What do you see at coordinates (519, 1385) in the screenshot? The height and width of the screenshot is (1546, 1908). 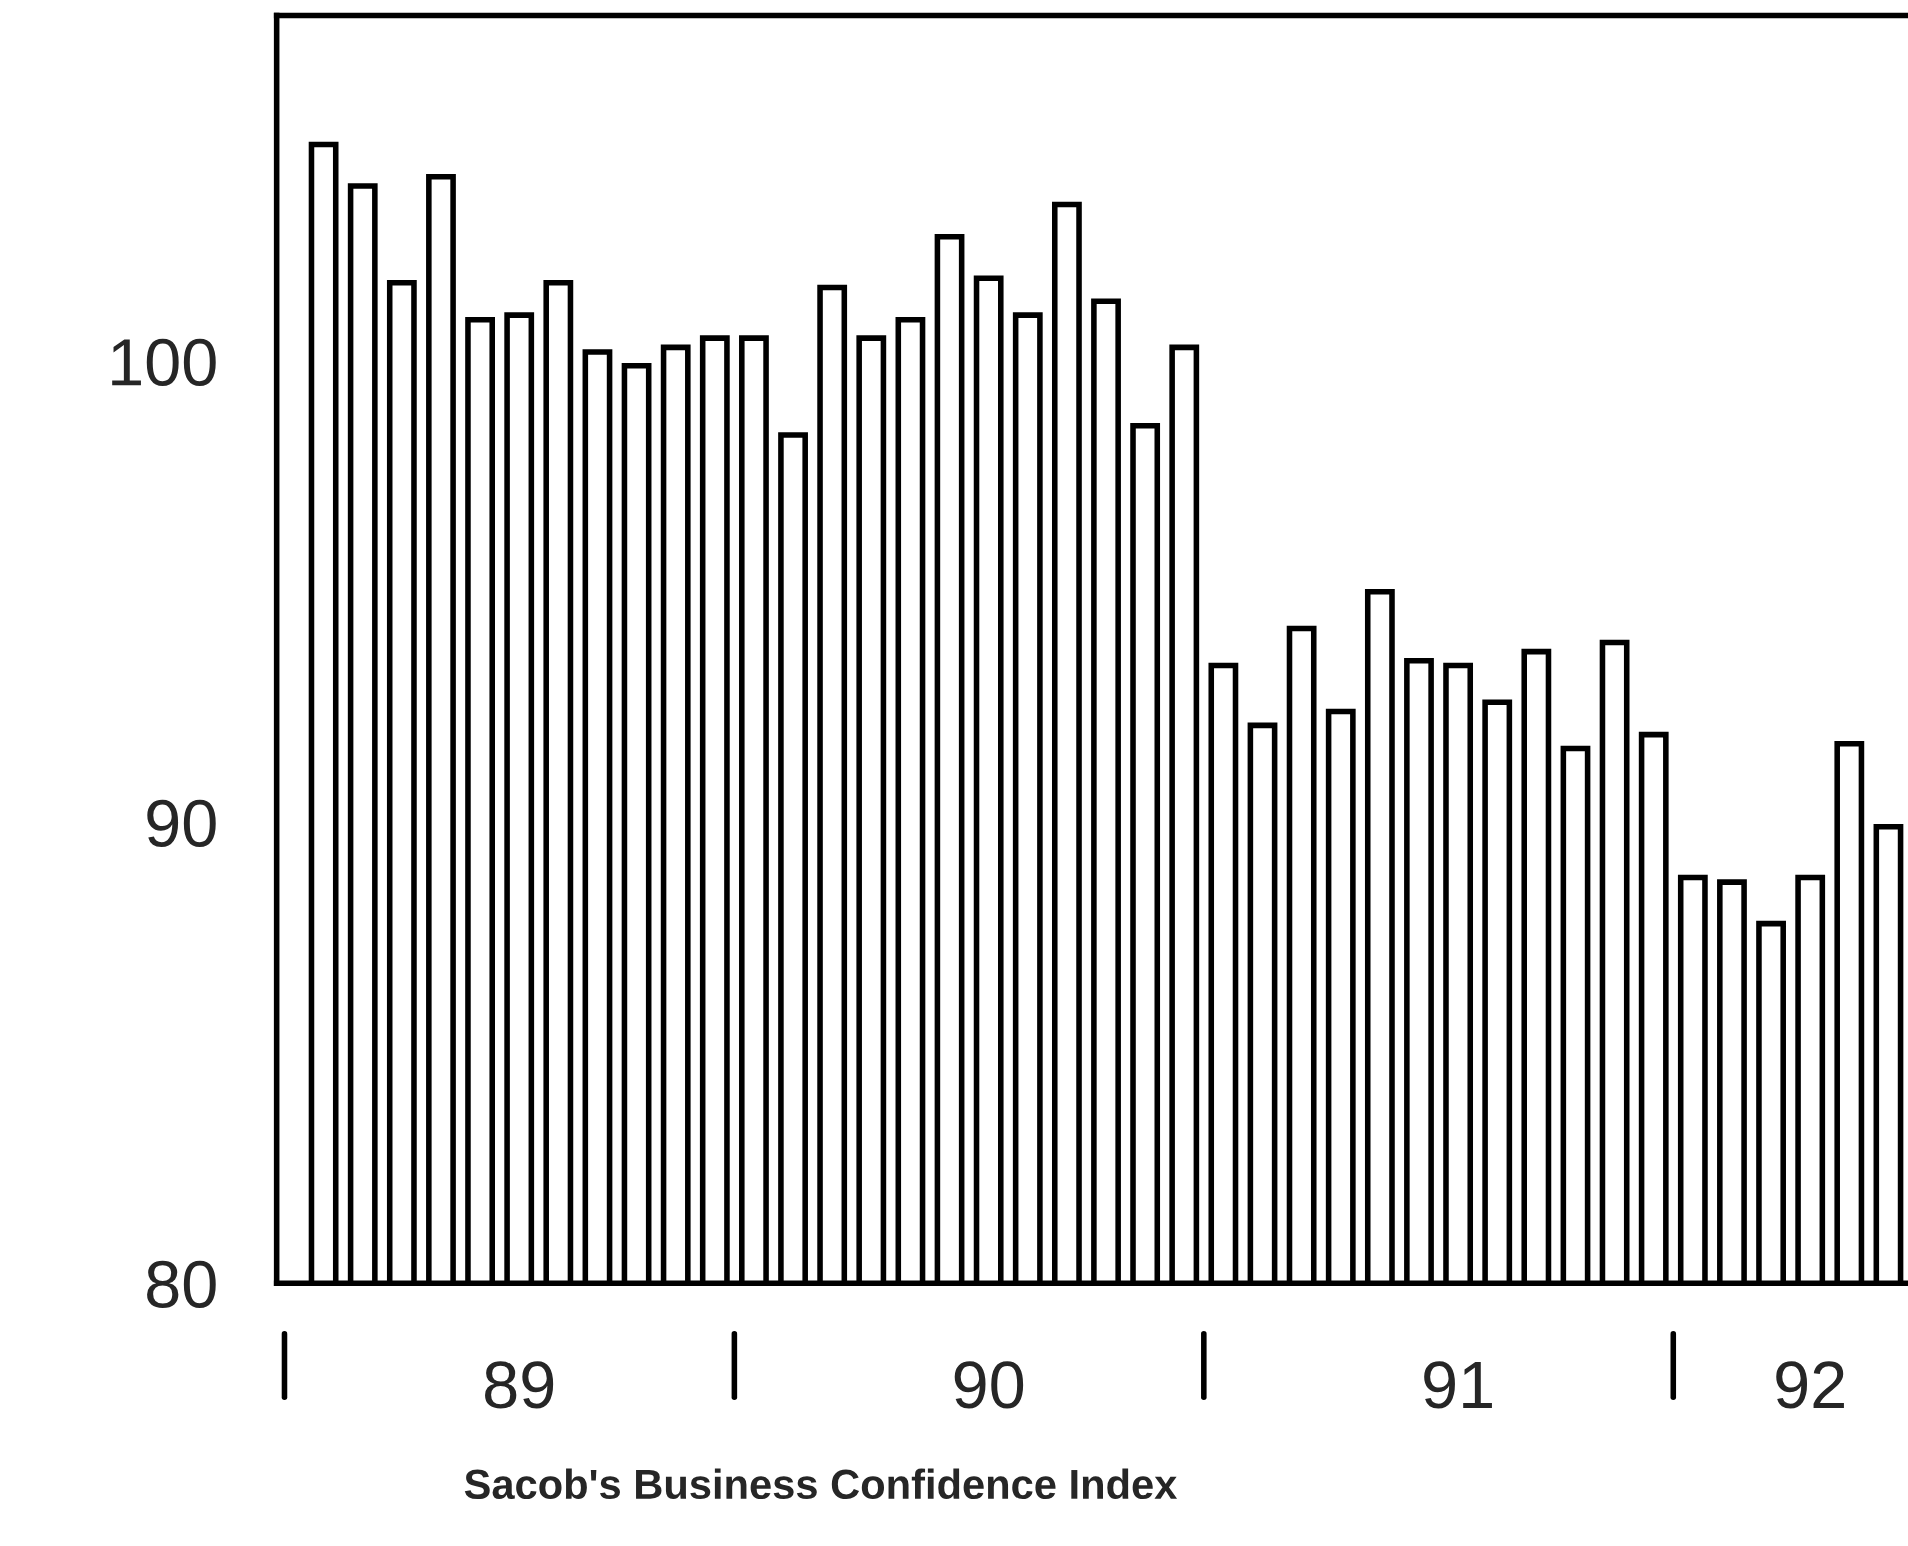 I see `x-tick-label: 89` at bounding box center [519, 1385].